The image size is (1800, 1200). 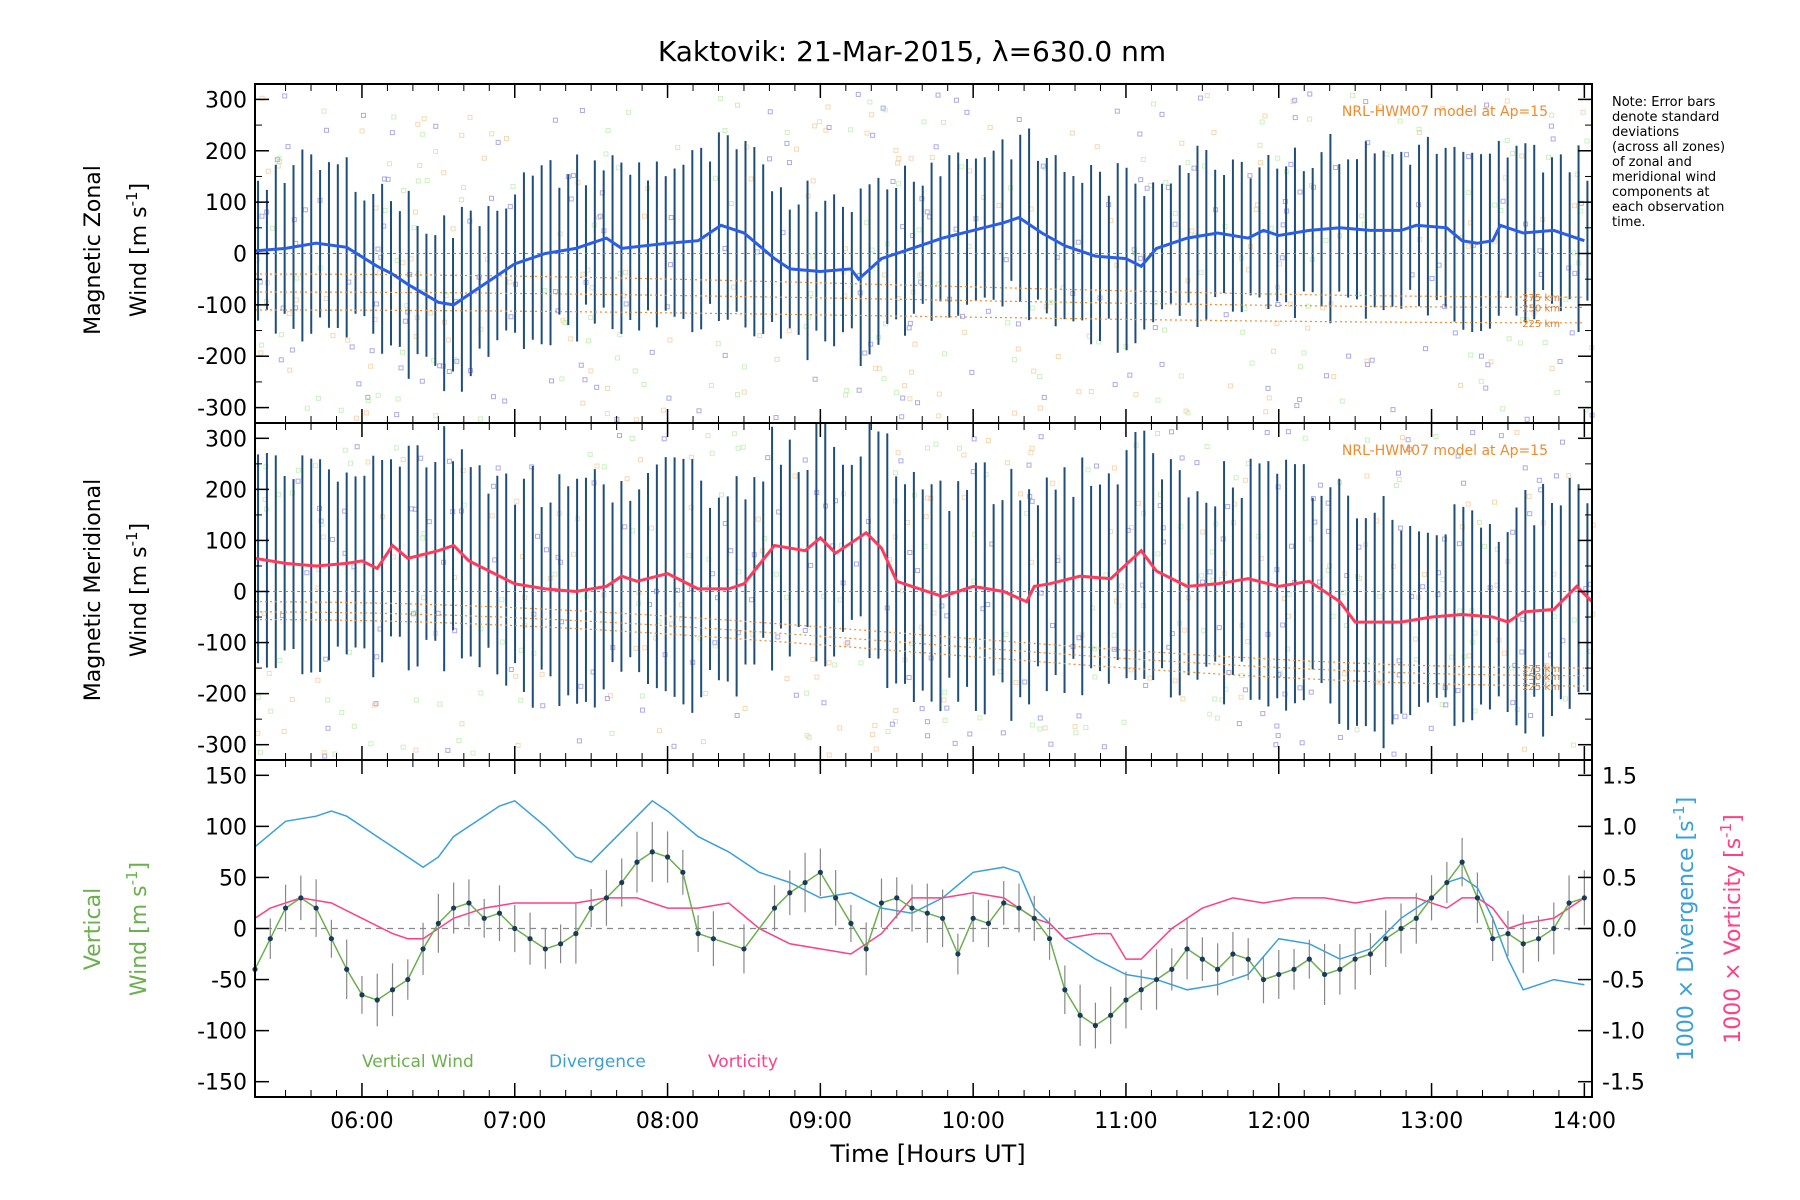 What do you see at coordinates (597, 1062) in the screenshot?
I see `legend-divergence: Divergence` at bounding box center [597, 1062].